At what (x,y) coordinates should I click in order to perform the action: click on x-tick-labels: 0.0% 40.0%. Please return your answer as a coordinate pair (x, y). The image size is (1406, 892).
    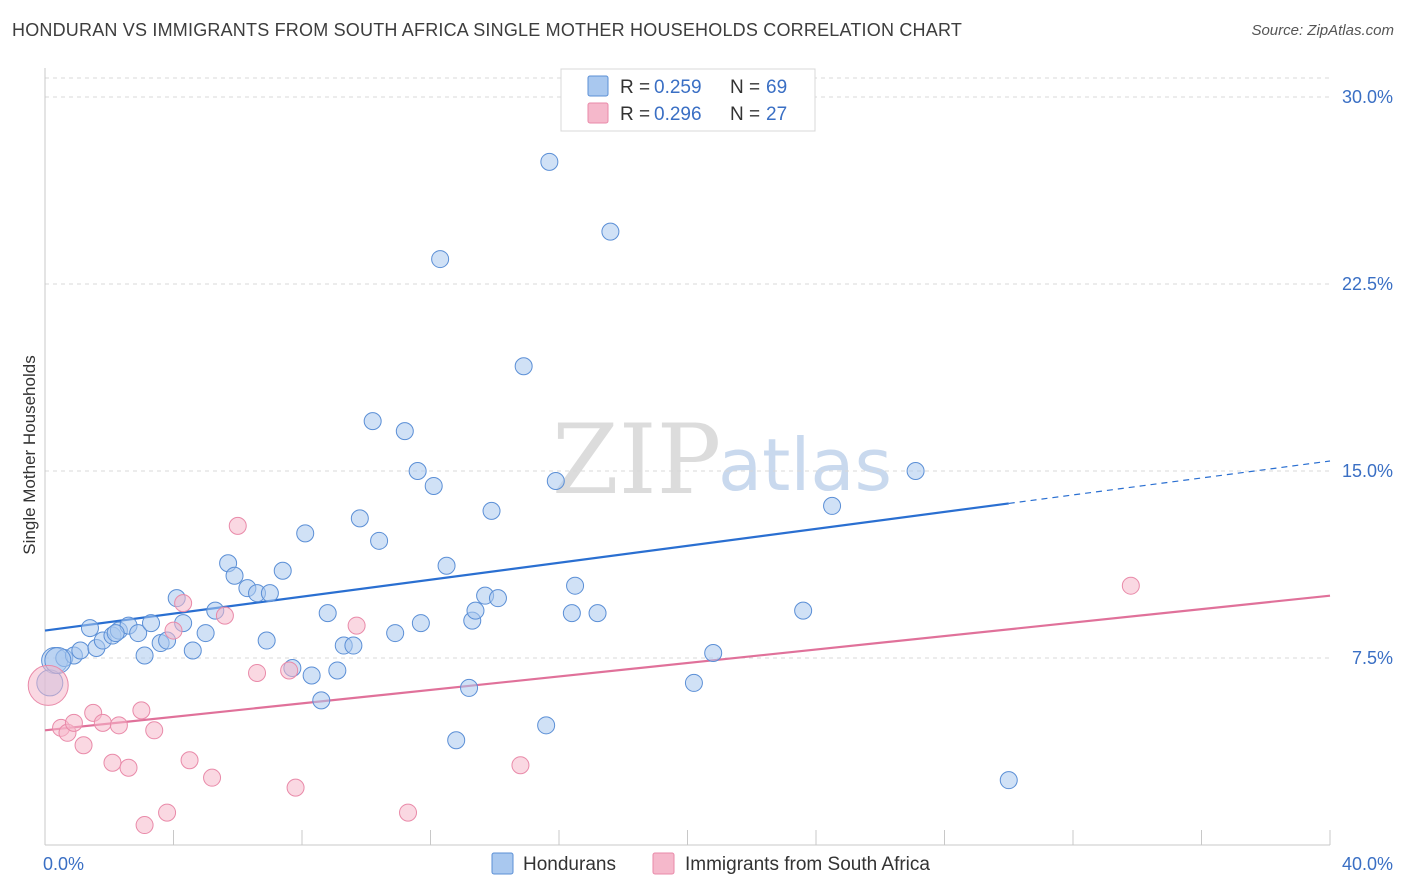
    Looking at the image, I should click on (718, 864).